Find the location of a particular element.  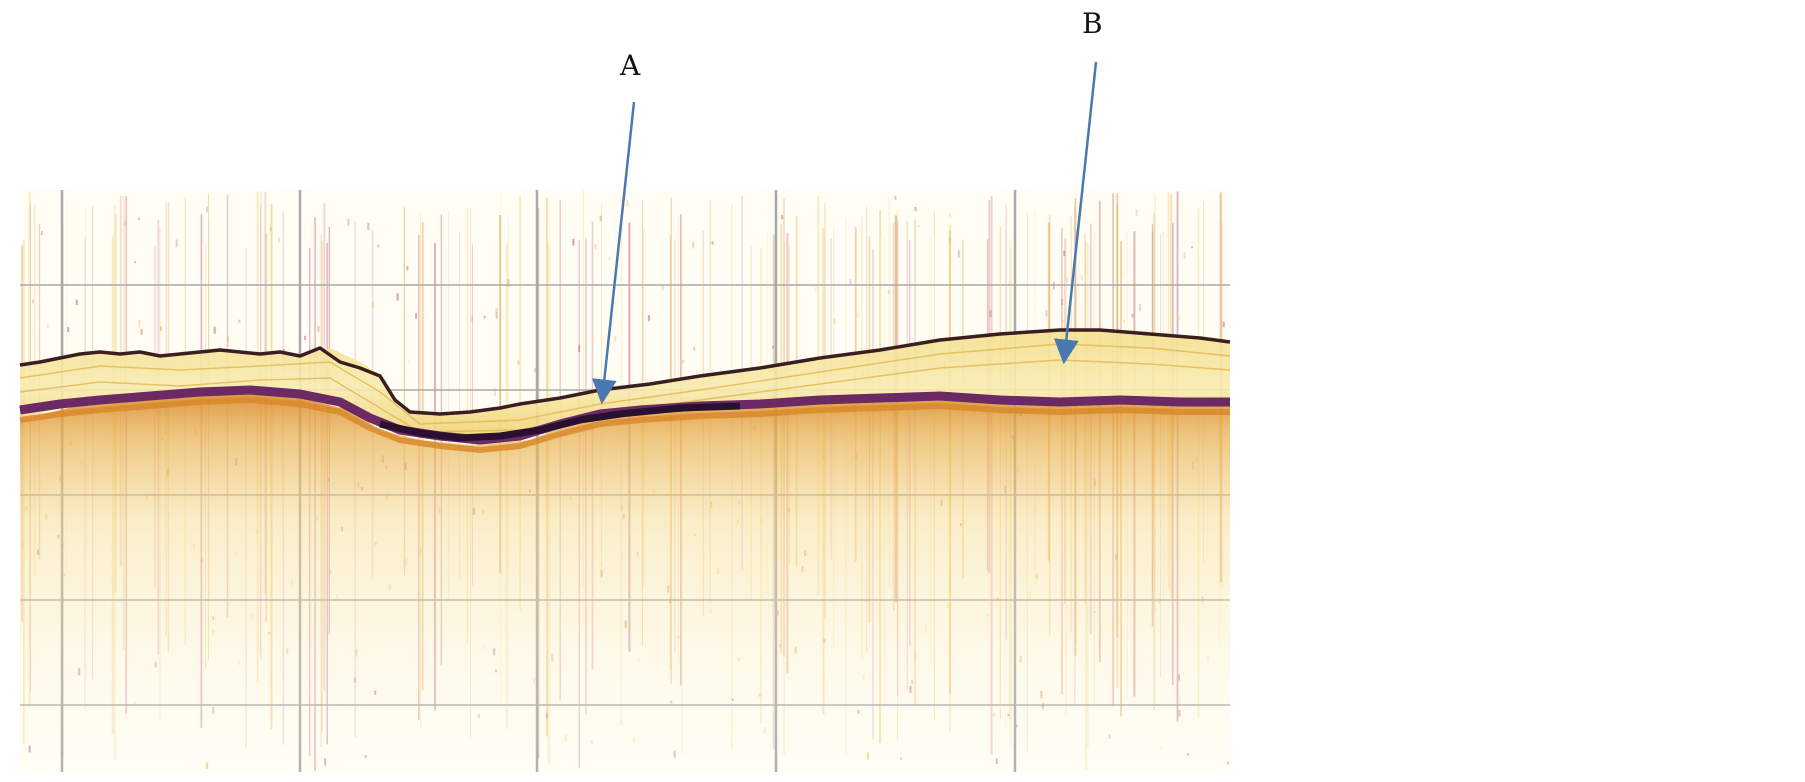

seabed-surface is located at coordinates (625, 372).